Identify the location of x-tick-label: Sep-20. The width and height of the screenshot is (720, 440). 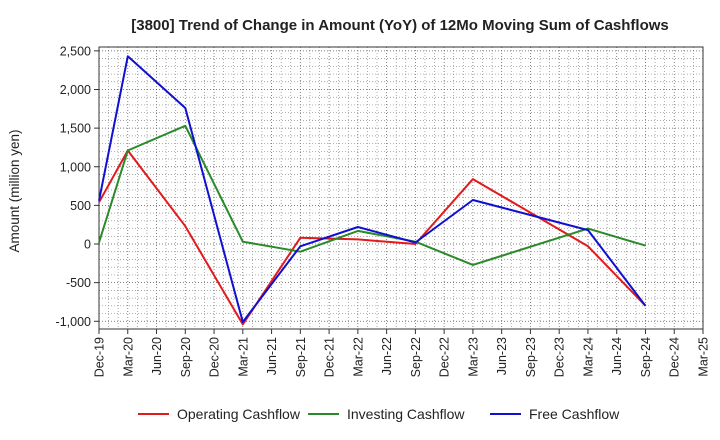
(186, 357).